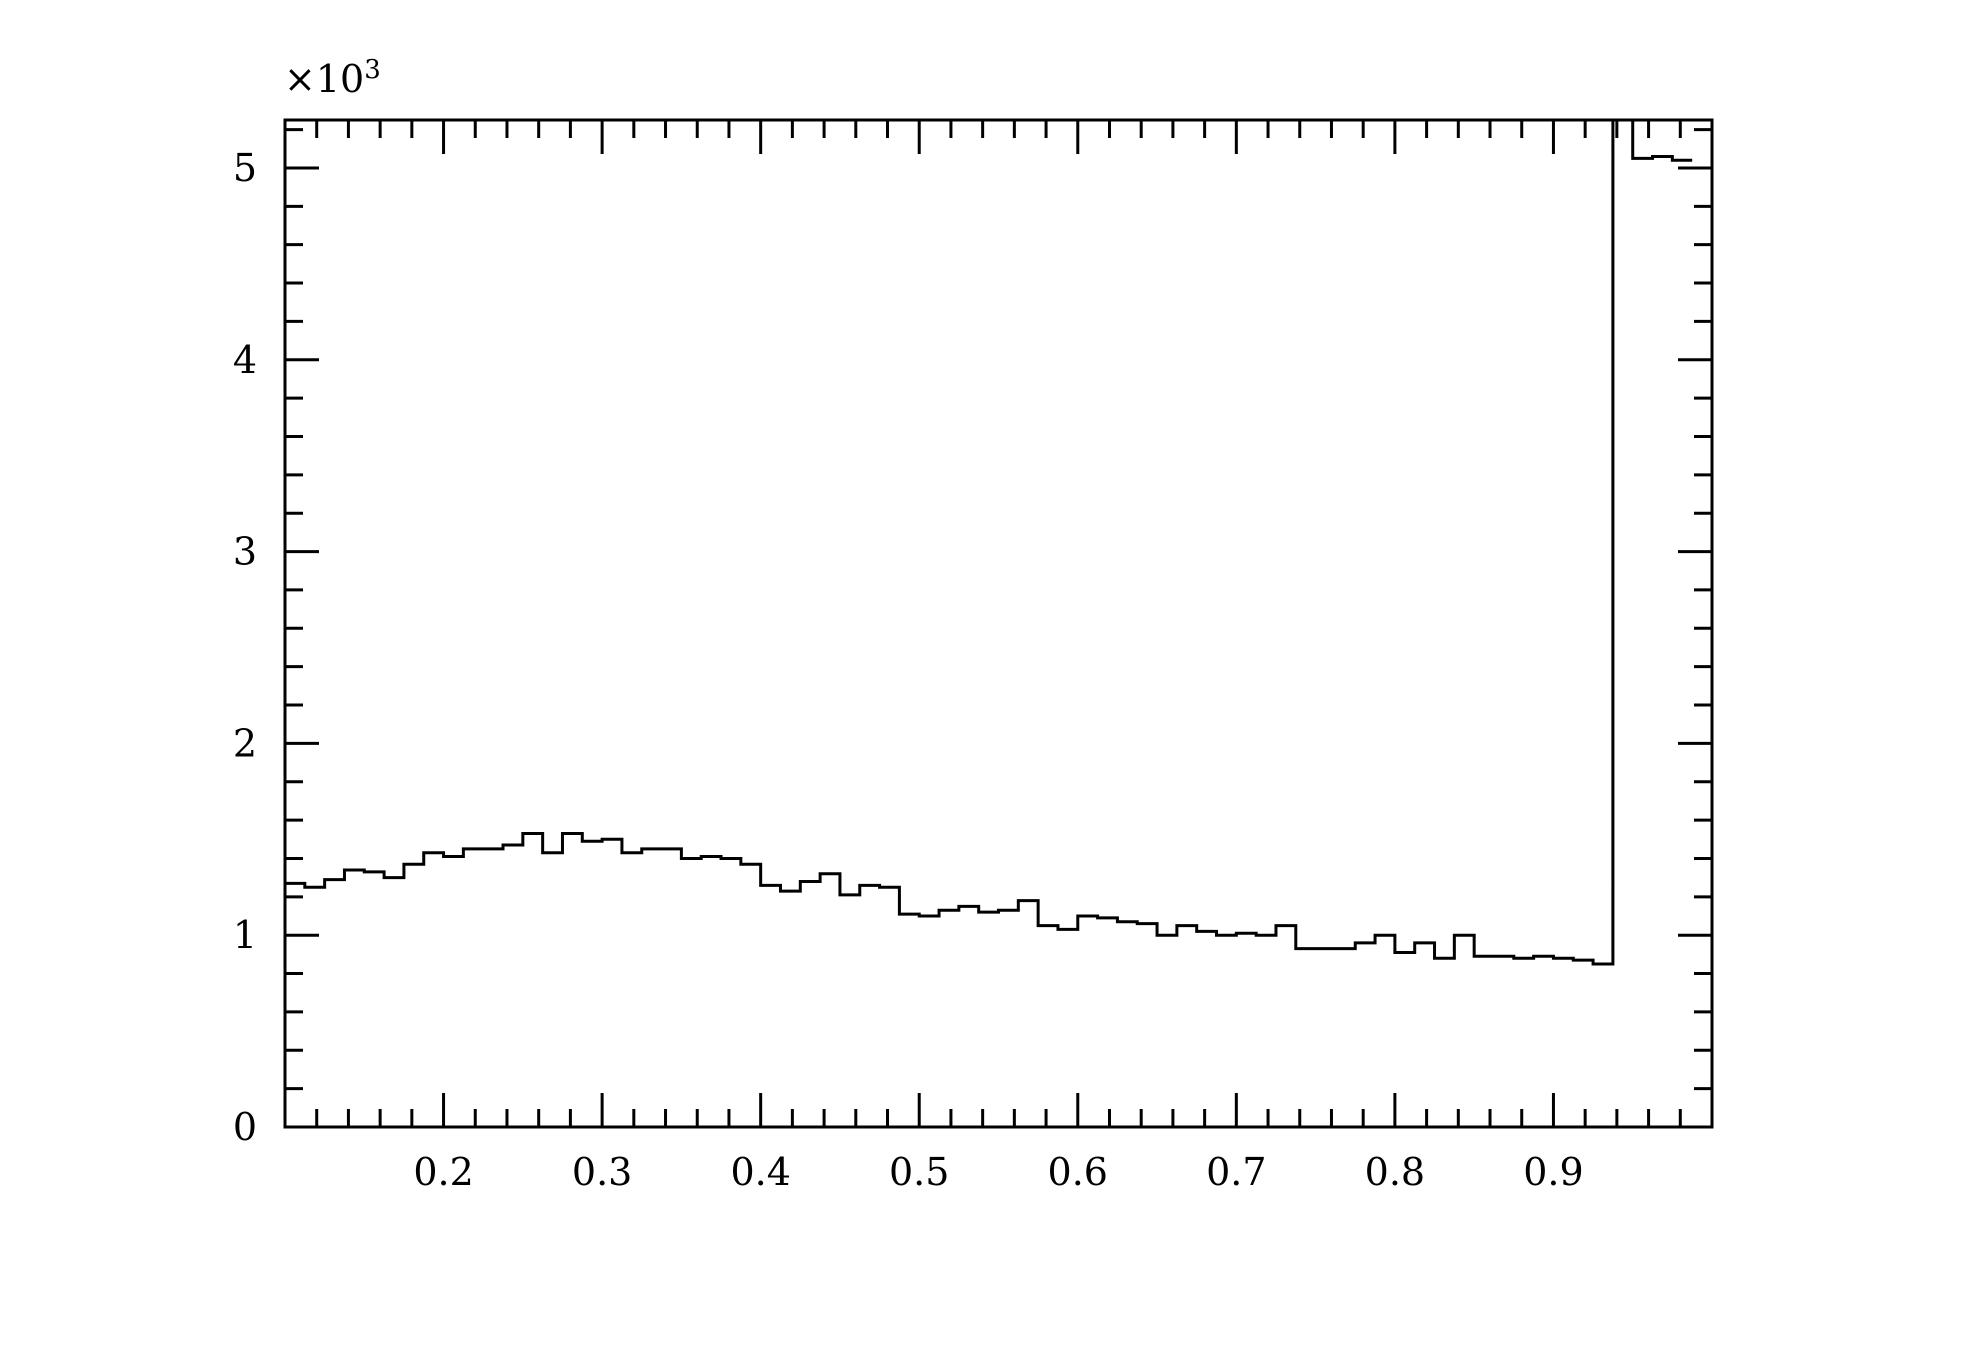 This screenshot has height=1356, width=1984. What do you see at coordinates (1236, 1172) in the screenshot?
I see `x-tick-label: 0.7` at bounding box center [1236, 1172].